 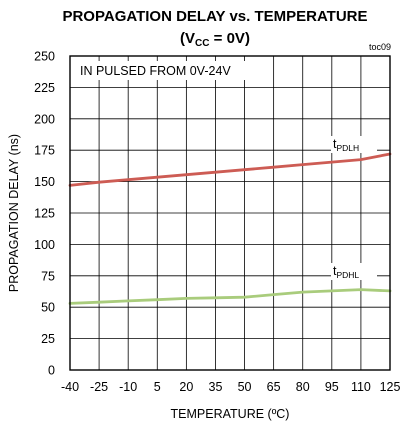 I want to click on annotation-text: IN PULSED FROM 0V-24V, so click(x=155, y=71).